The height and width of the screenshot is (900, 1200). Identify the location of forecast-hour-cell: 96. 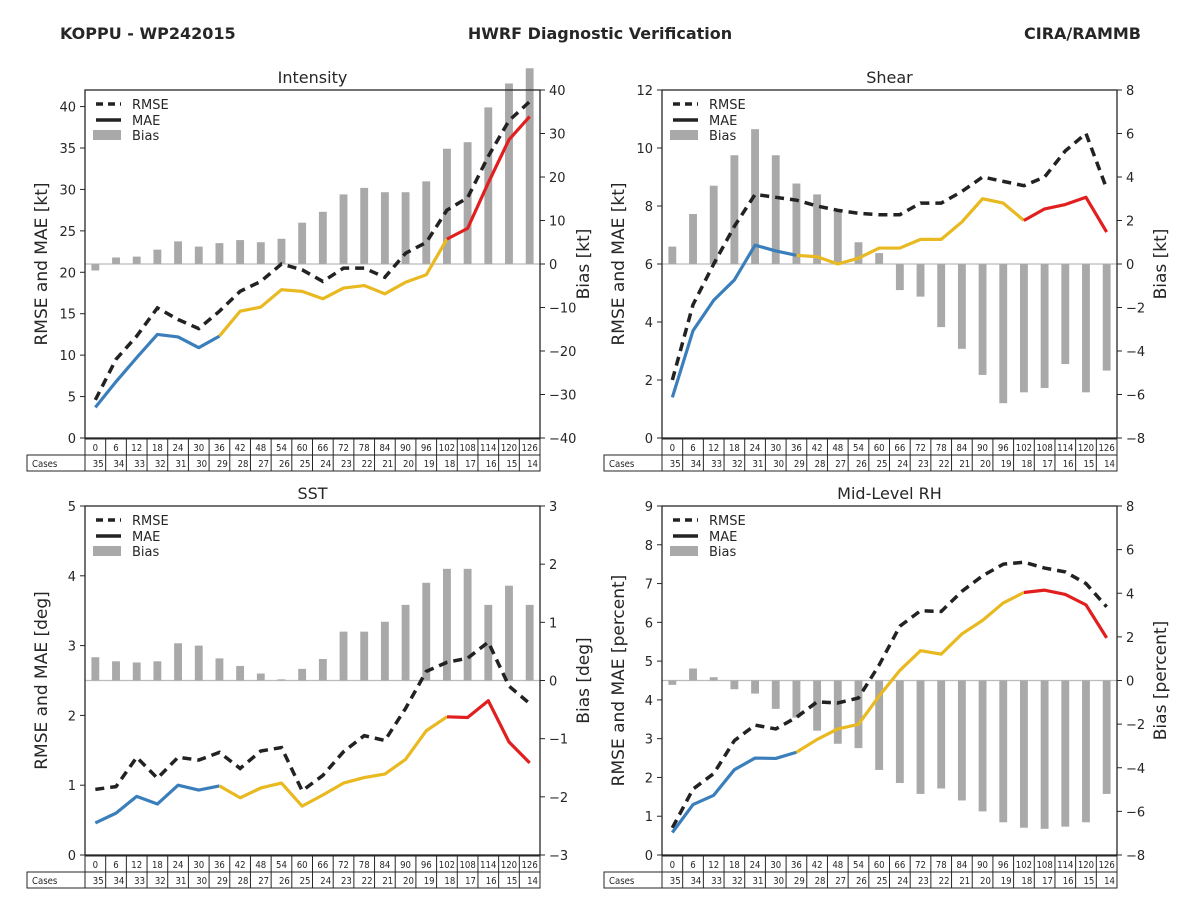
(426, 448).